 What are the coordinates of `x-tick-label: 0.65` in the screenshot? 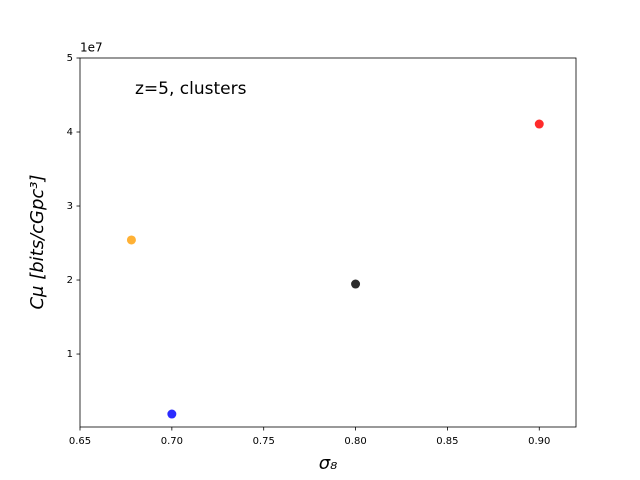 It's located at (80, 441).